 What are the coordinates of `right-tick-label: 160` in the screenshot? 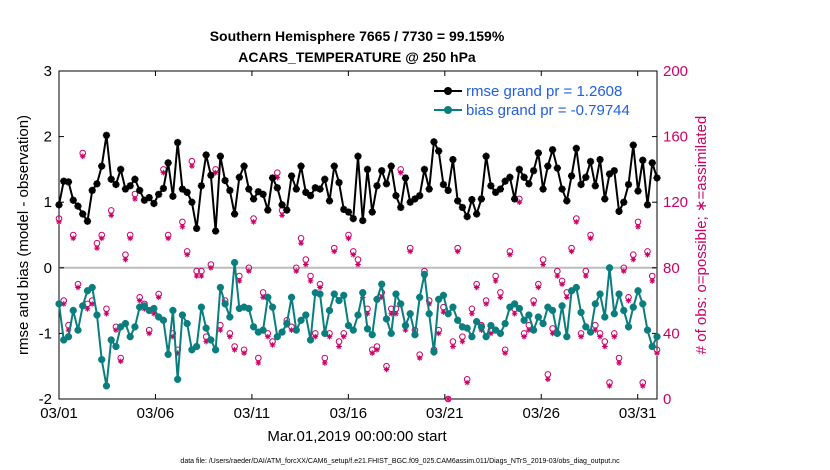 It's located at (675, 137).